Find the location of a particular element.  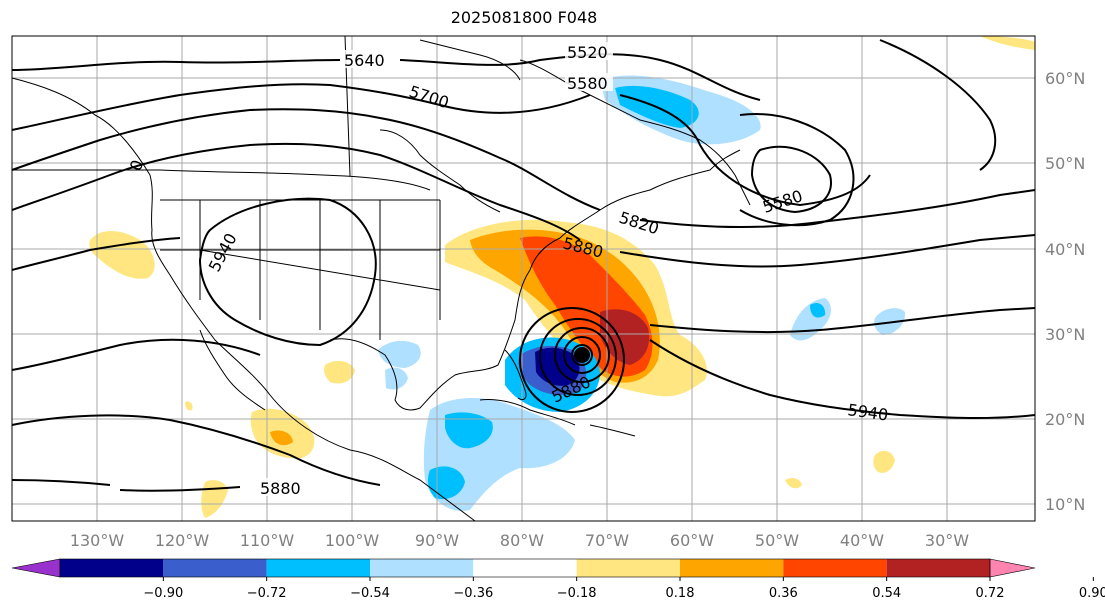

lon-label: 70°W is located at coordinates (607, 540).